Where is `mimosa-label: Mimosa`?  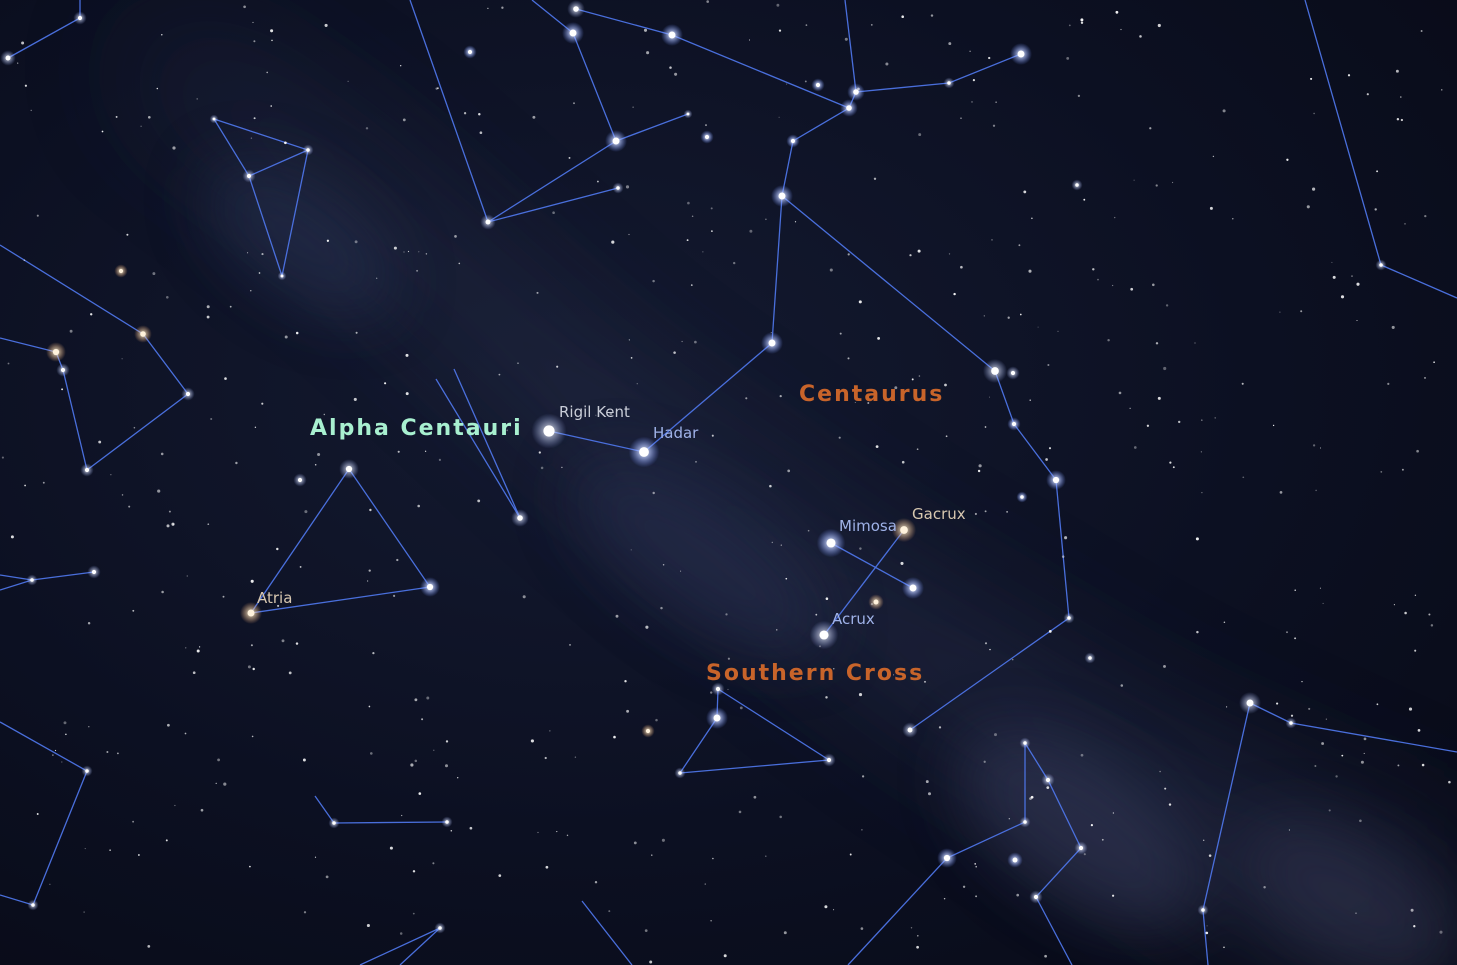 mimosa-label: Mimosa is located at coordinates (868, 526).